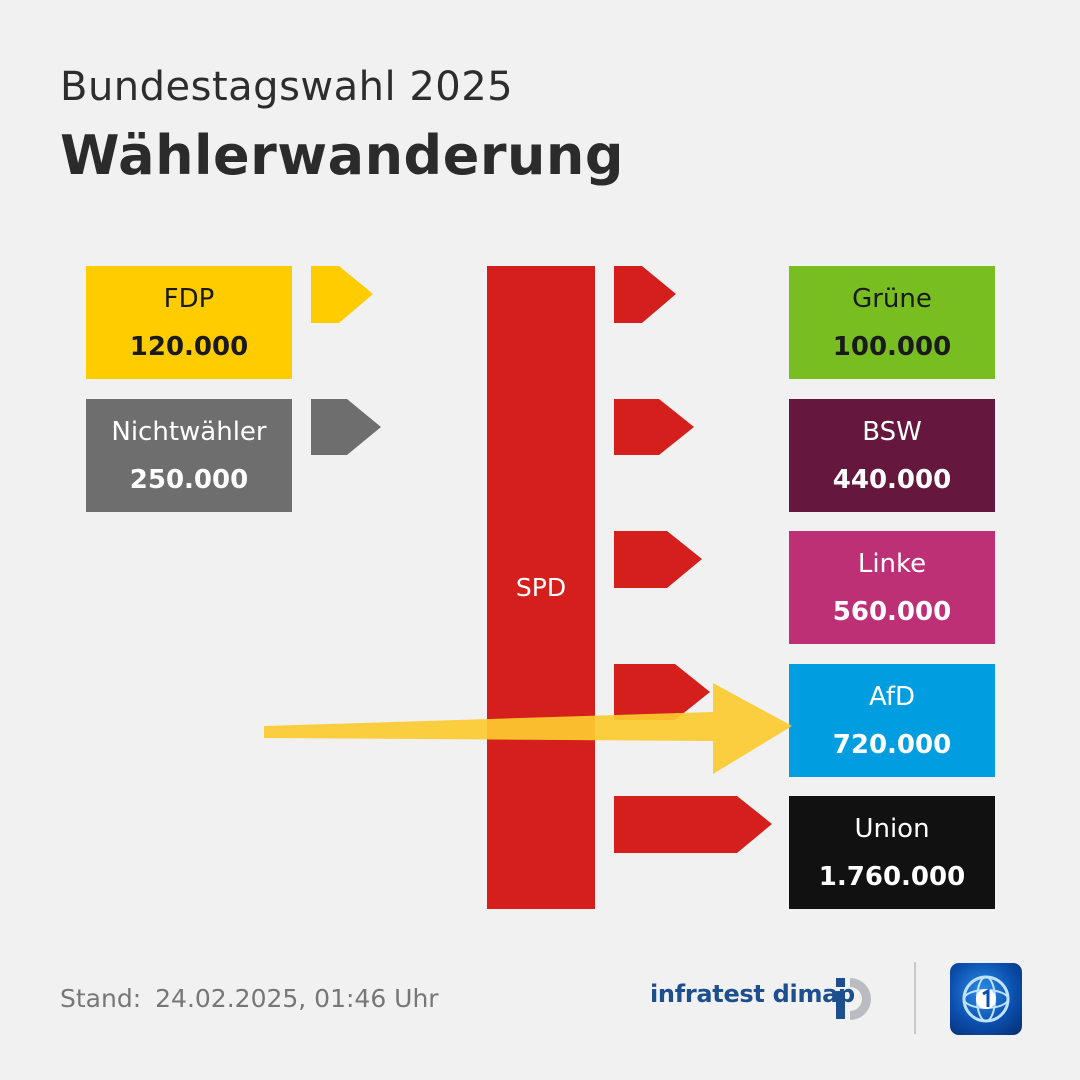 The image size is (1080, 1080). Describe the element at coordinates (645, 294) in the screenshot. I see `outflow-arrow-gruene` at that location.